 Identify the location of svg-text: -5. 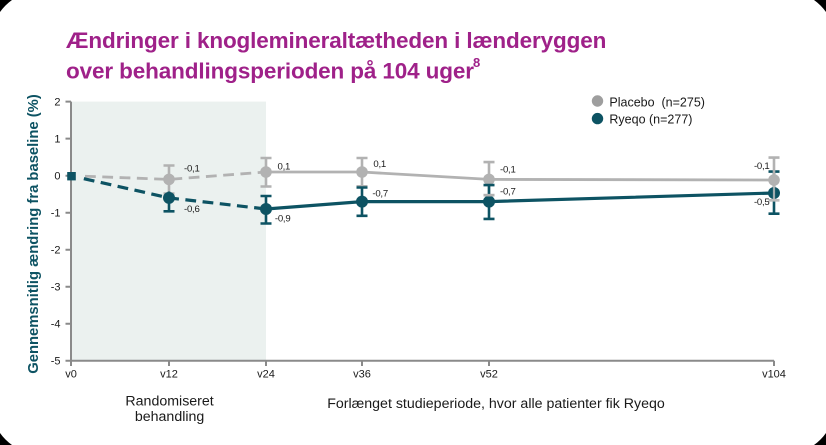
(56, 362).